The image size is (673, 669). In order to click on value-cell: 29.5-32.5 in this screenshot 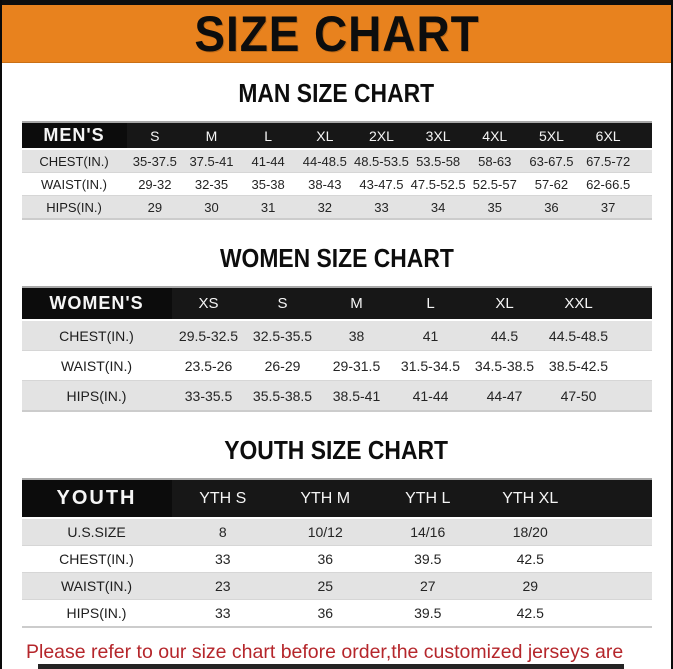, I will do `click(208, 335)`.